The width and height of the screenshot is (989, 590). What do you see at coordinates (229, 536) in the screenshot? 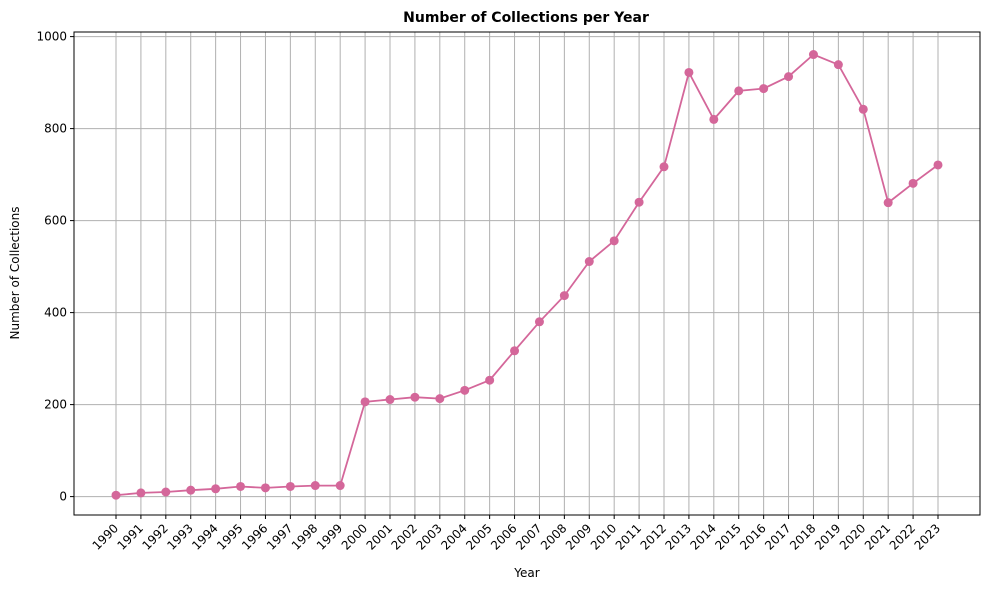
I see `x-tick-label: 1995` at bounding box center [229, 536].